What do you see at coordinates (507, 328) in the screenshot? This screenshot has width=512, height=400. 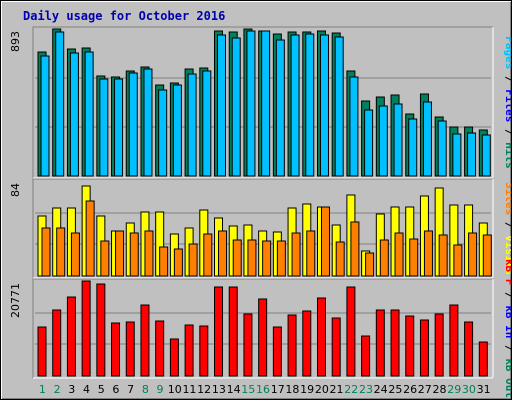 I see `axis-label-kbytes: kB F / kB In / kB Out` at bounding box center [507, 328].